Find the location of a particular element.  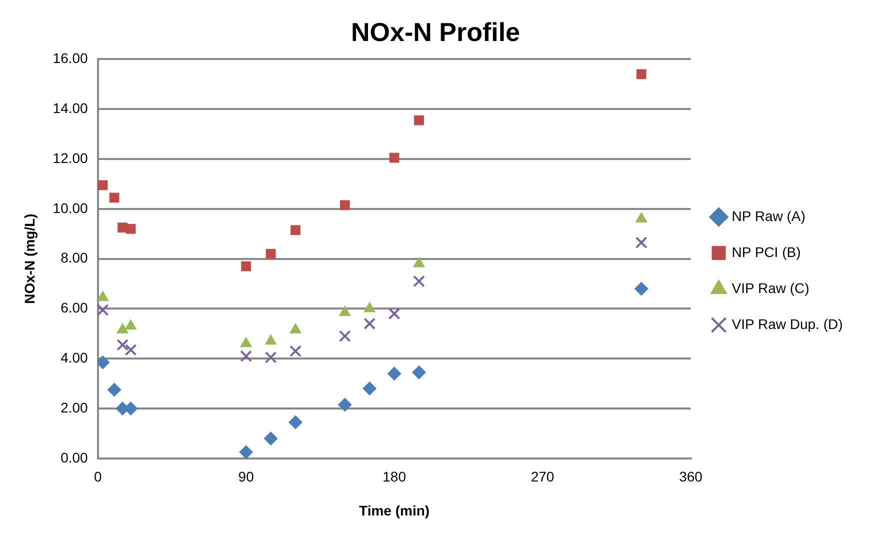

y-tick-label: 10.00 is located at coordinates (70, 208).